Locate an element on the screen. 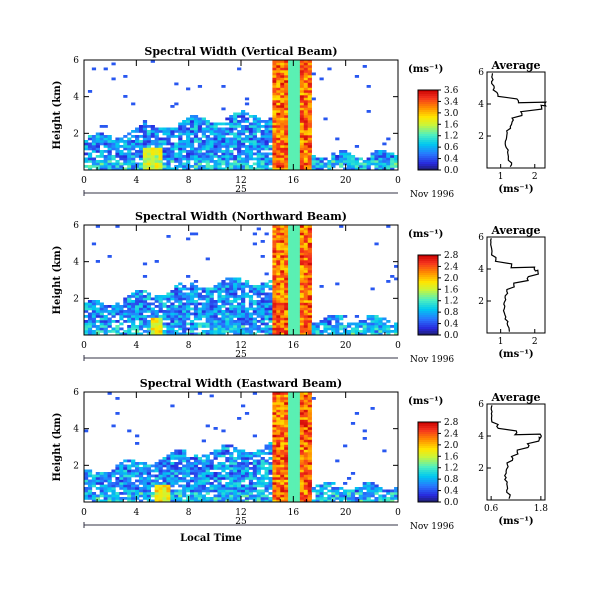 This screenshot has width=611, height=598. profile-y-label: 6 is located at coordinates (481, 238).